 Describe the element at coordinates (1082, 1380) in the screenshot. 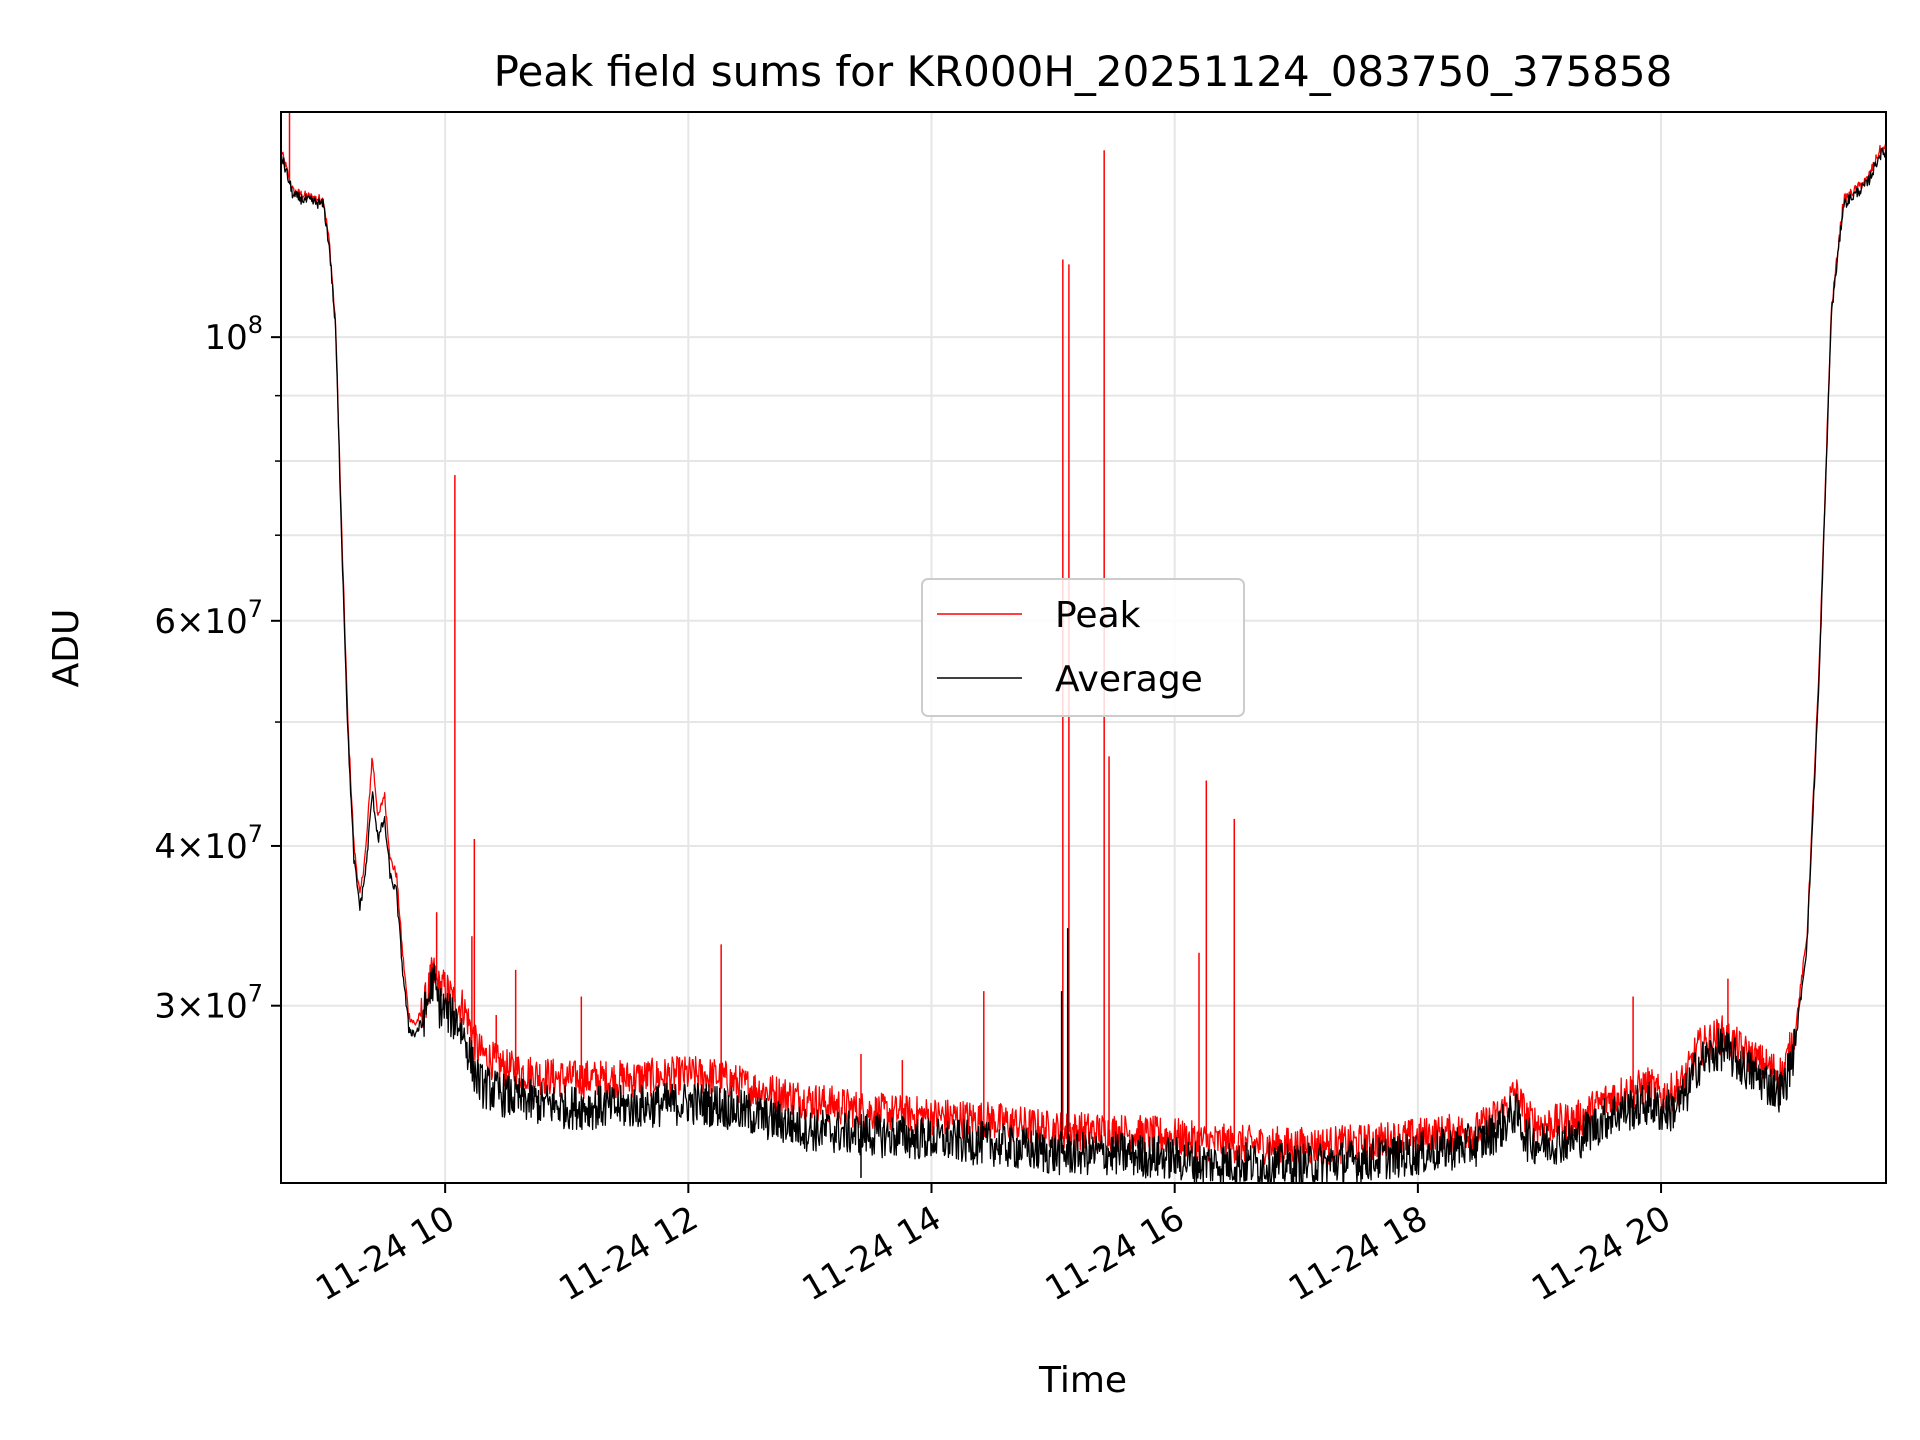

I see `x-axis-title: Time` at that location.